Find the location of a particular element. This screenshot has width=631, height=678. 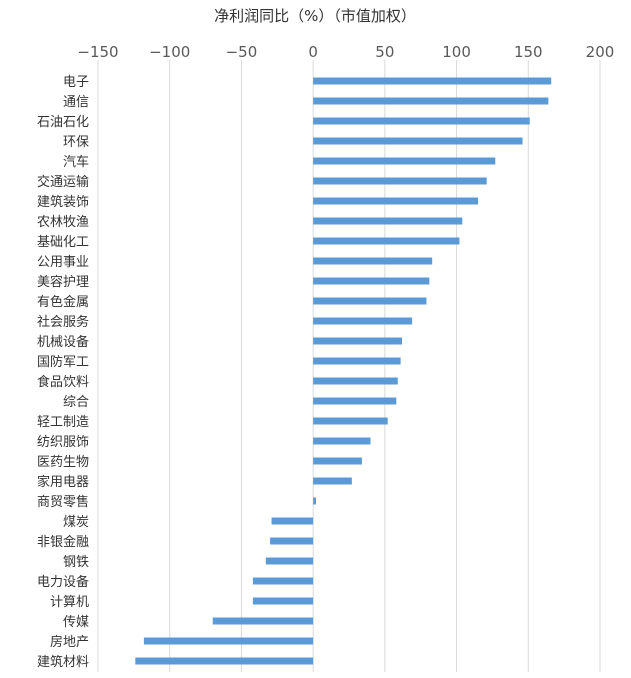

x-tick-label: −100 is located at coordinates (169, 52).